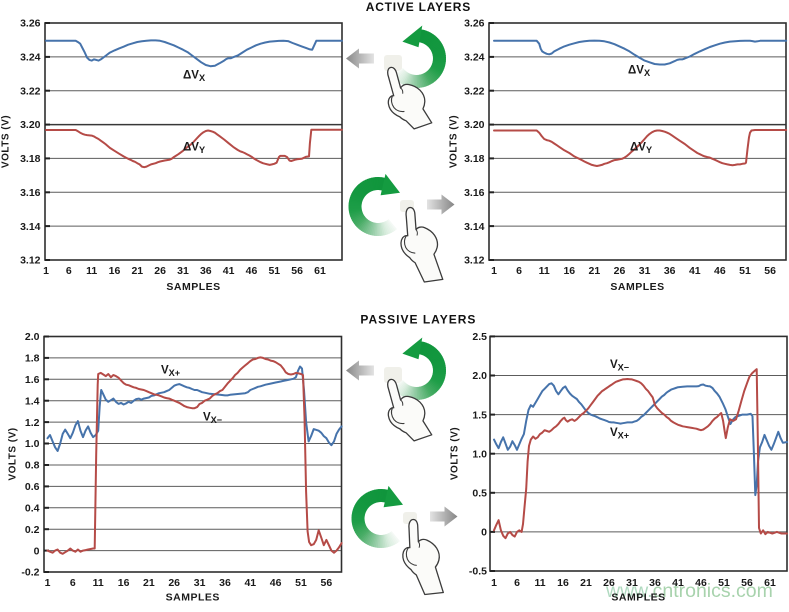  Describe the element at coordinates (479, 454) in the screenshot. I see `svg-text: 1.0` at that location.